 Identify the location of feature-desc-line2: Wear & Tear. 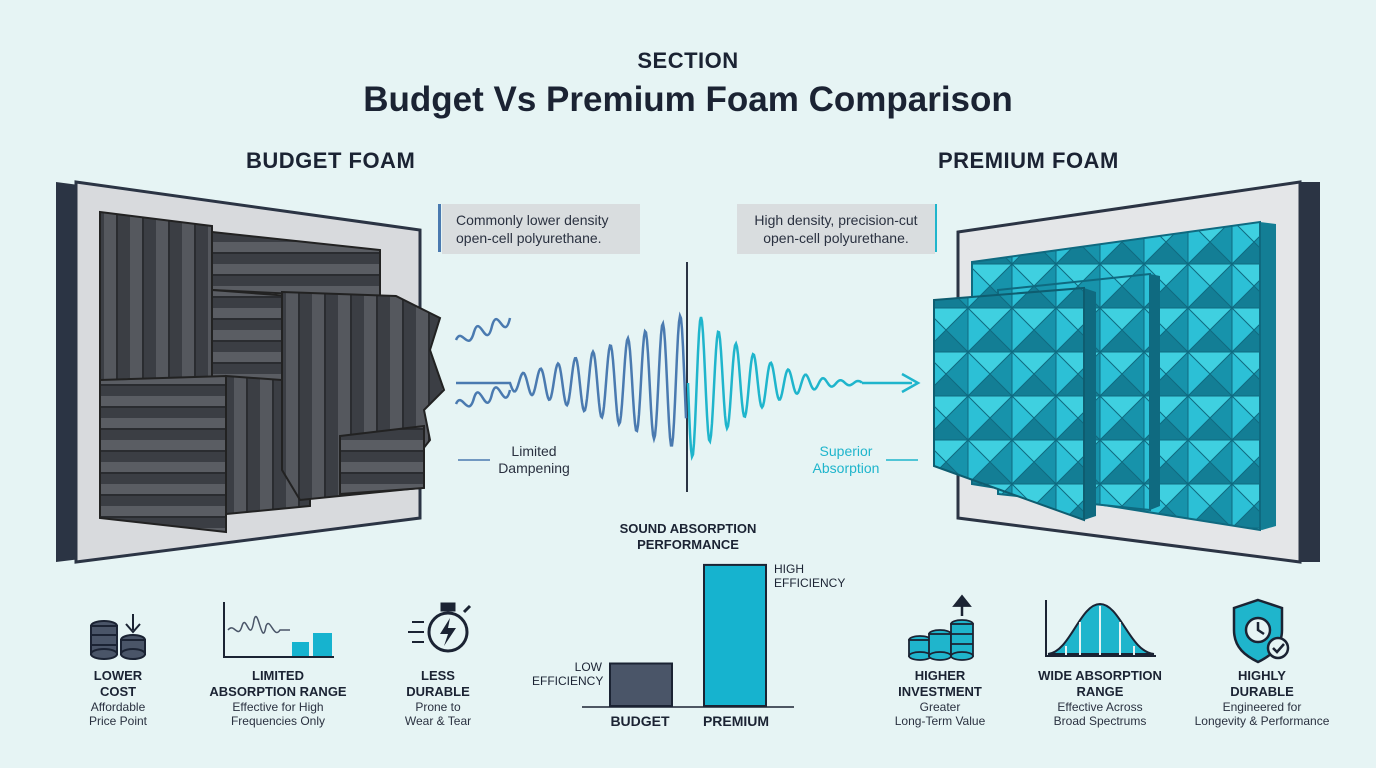
(438, 721).